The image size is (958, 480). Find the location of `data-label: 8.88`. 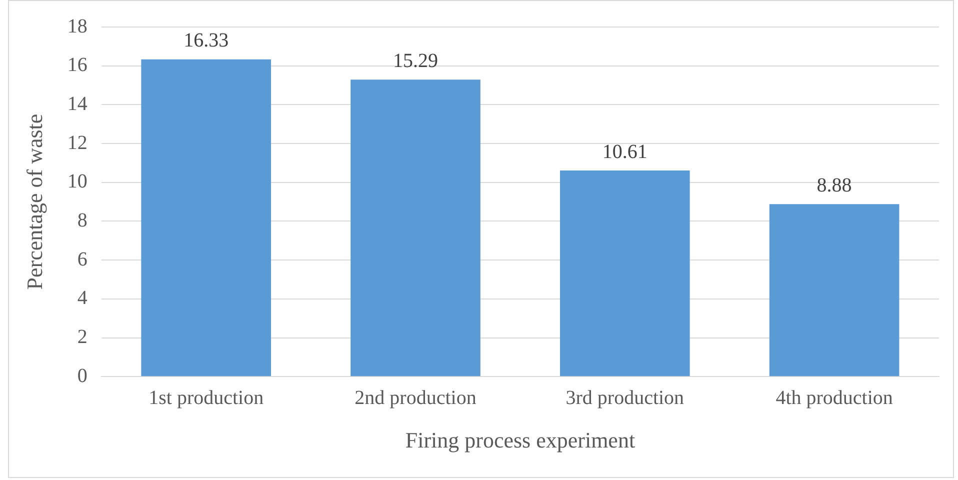

data-label: 8.88 is located at coordinates (834, 185).